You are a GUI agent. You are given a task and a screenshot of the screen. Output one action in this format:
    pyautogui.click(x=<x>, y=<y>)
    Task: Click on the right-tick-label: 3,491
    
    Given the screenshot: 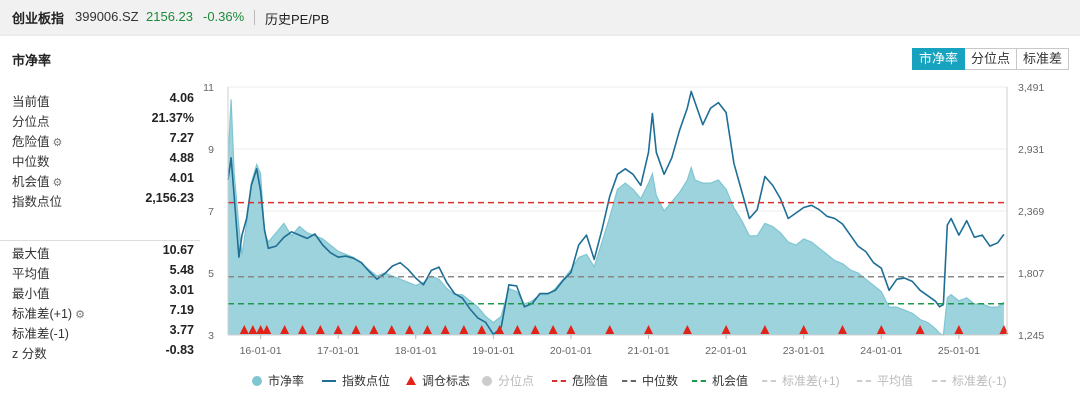 What is the action you would take?
    pyautogui.click(x=1031, y=88)
    